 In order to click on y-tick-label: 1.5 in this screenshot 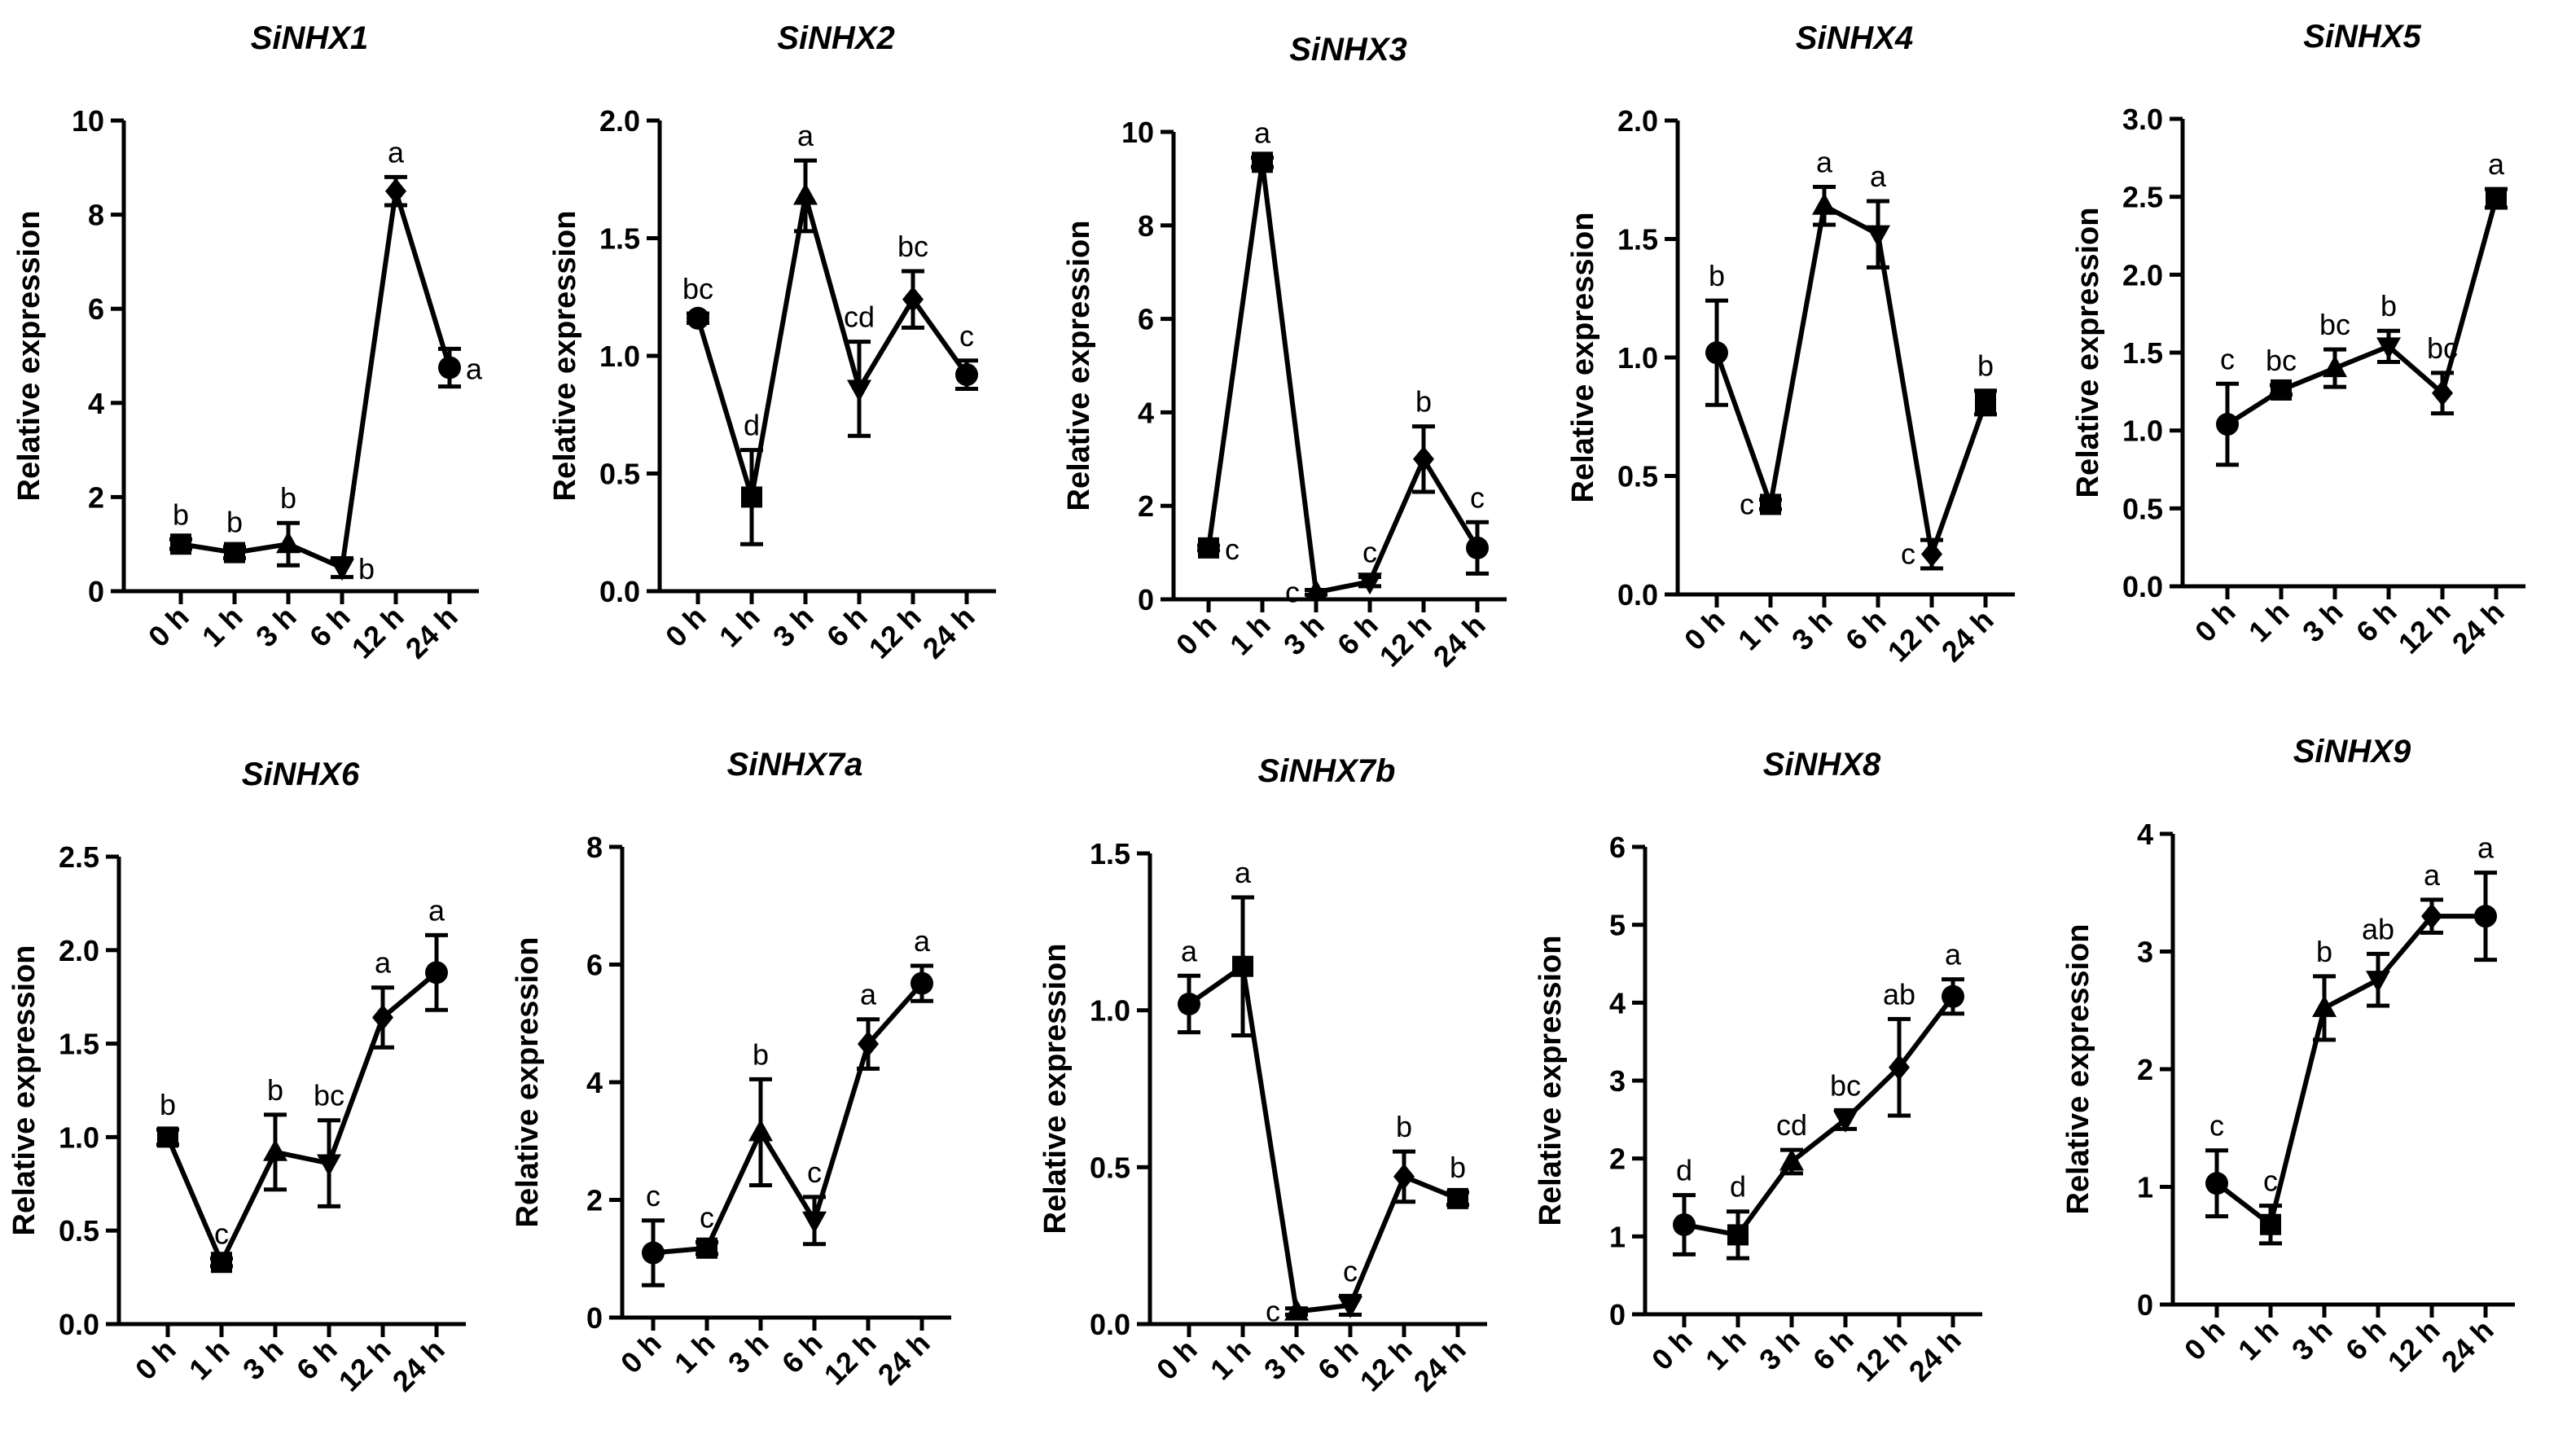, I will do `click(2142, 353)`.